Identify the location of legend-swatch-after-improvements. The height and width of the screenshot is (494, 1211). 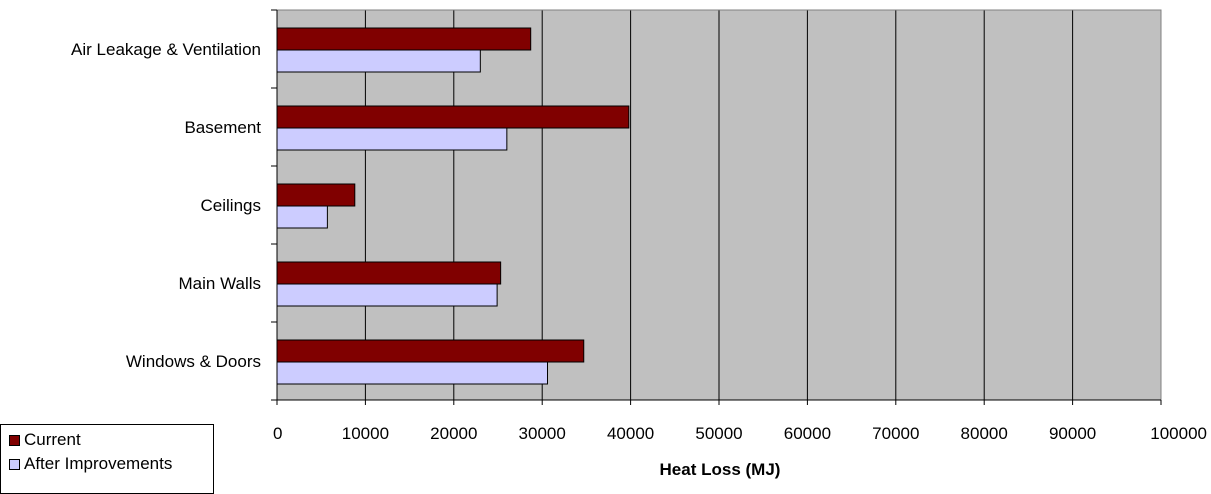
(14, 464).